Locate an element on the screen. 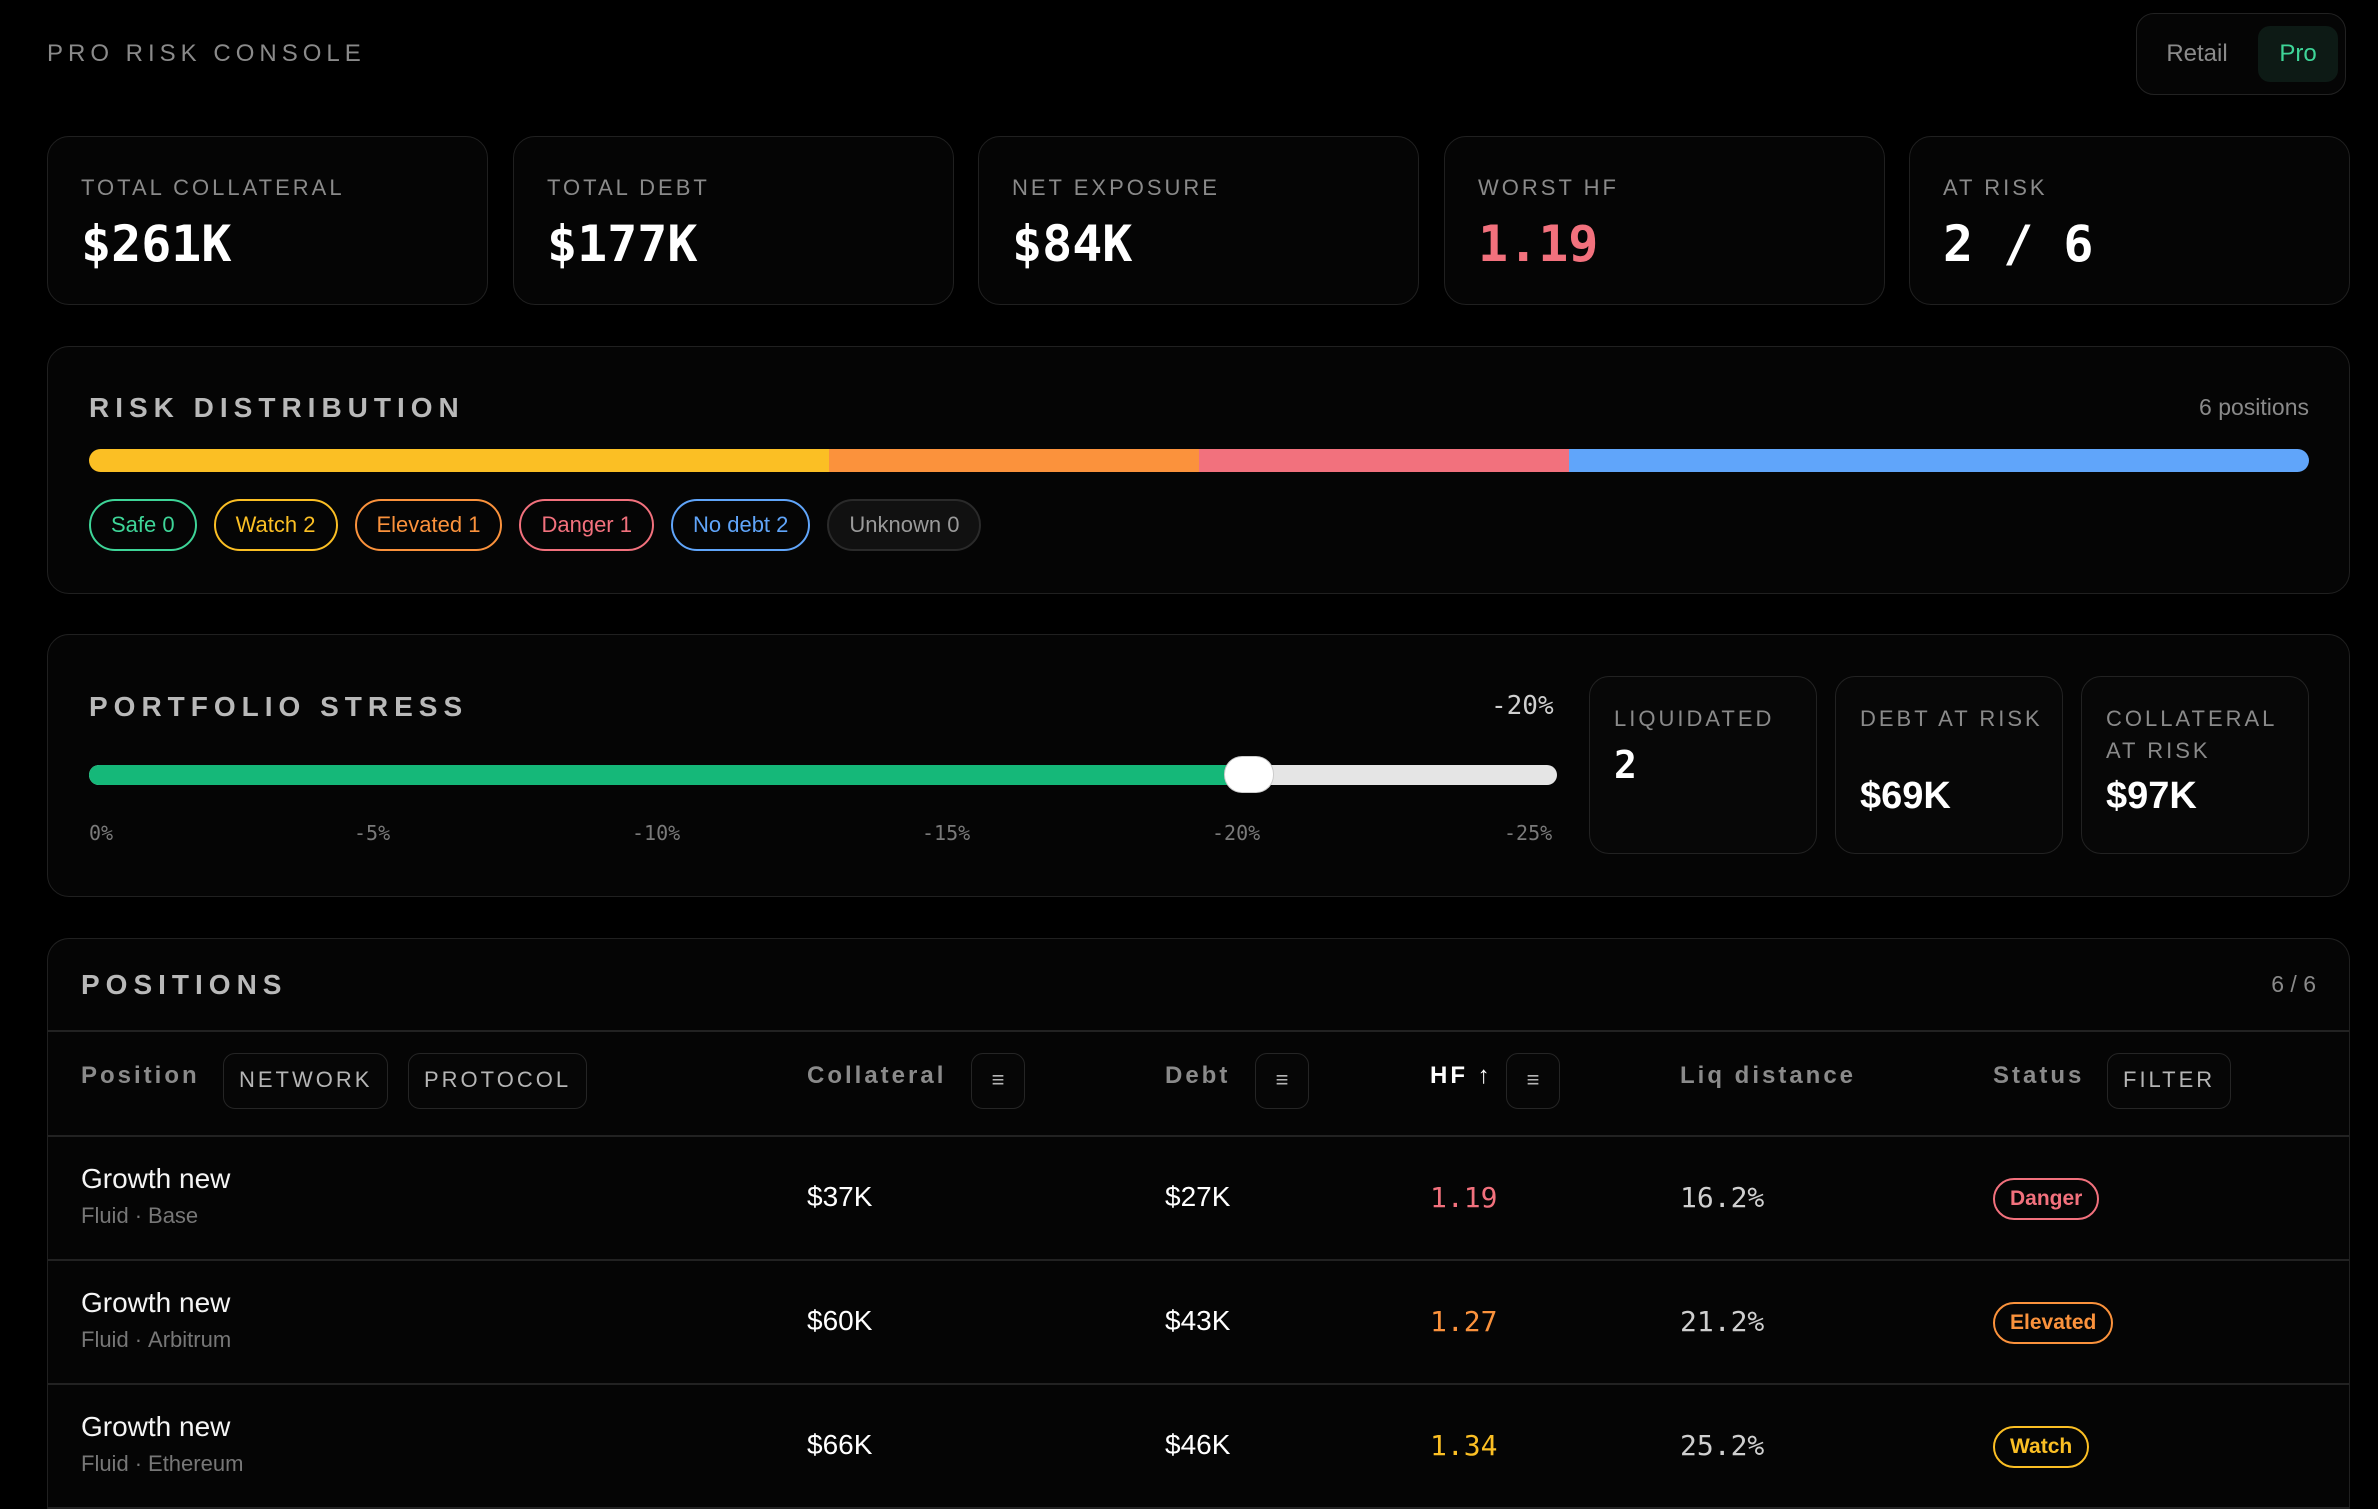 This screenshot has height=1509, width=2378. section-title: RISK DISTRIBUTION is located at coordinates (277, 407).